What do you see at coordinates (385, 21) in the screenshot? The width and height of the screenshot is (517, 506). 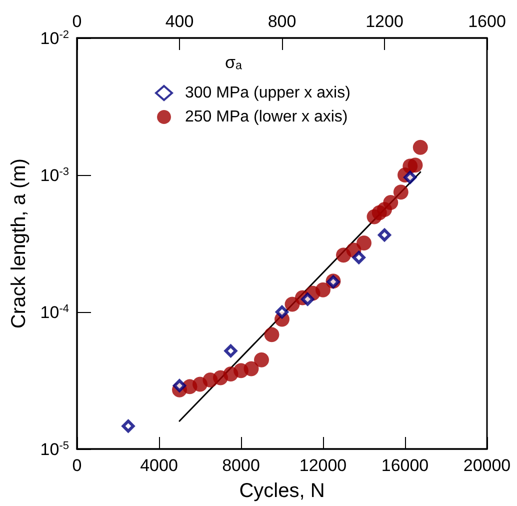 I see `x2-tick-label: 1200` at bounding box center [385, 21].